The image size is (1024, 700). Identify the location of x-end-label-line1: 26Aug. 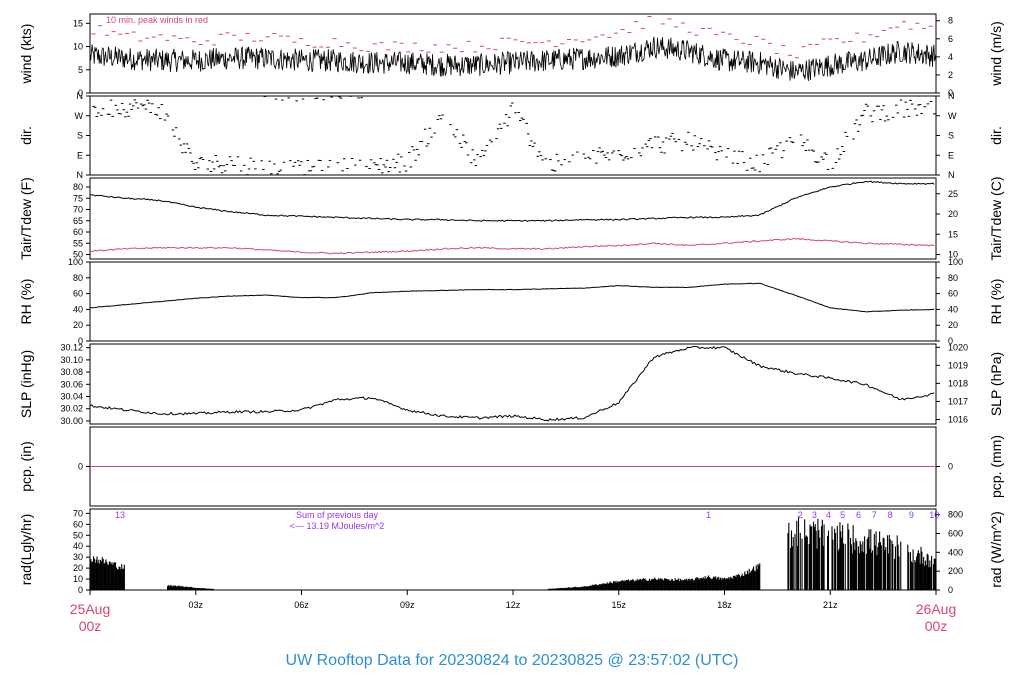
(936, 609).